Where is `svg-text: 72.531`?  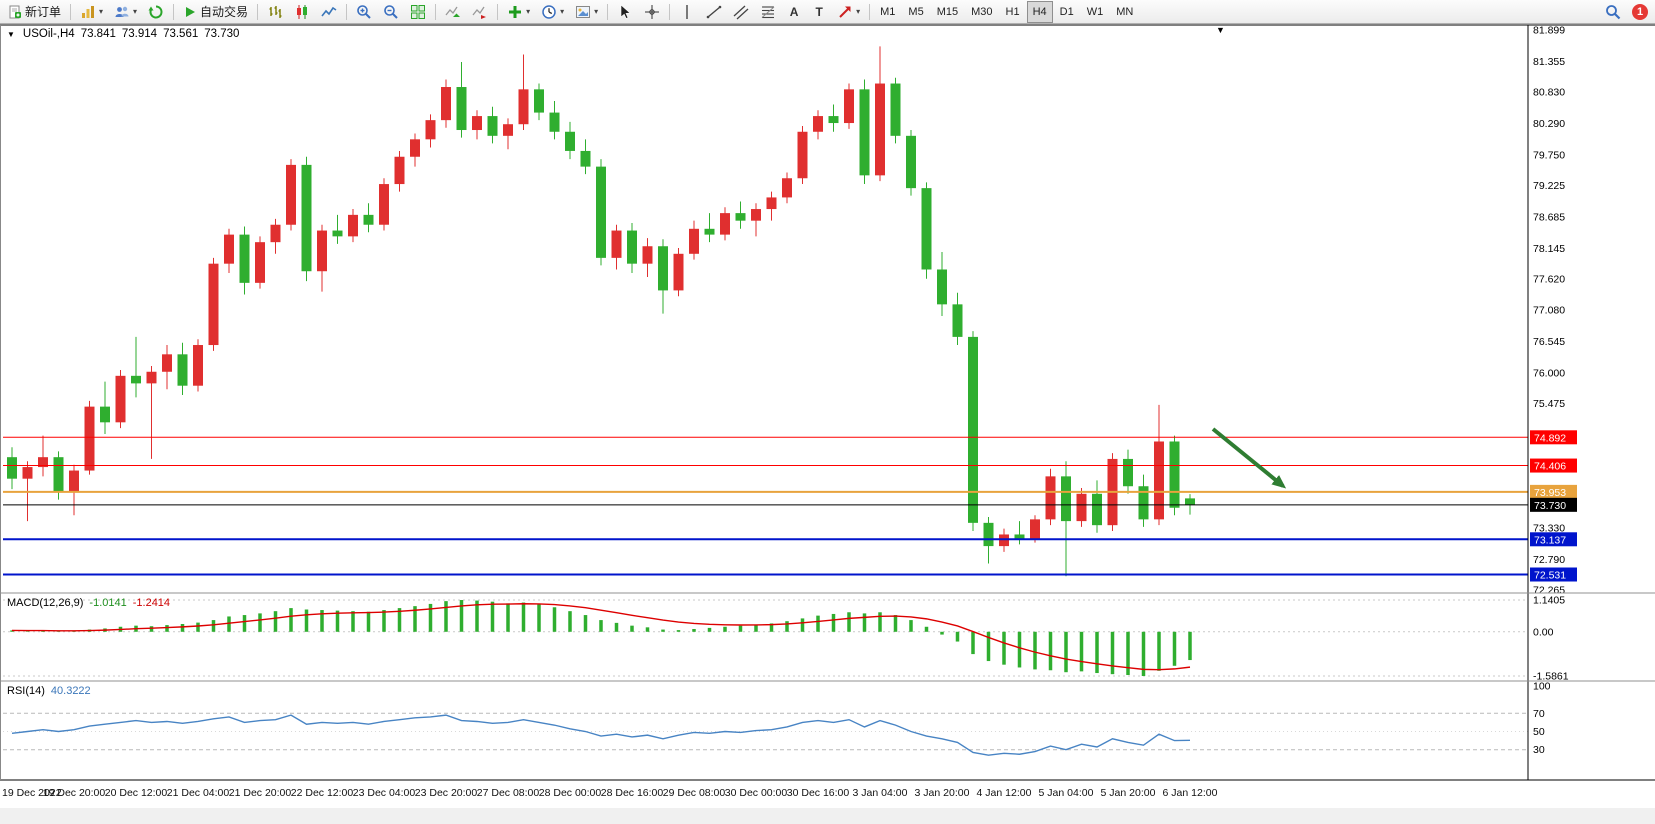
svg-text: 72.531 is located at coordinates (1550, 576).